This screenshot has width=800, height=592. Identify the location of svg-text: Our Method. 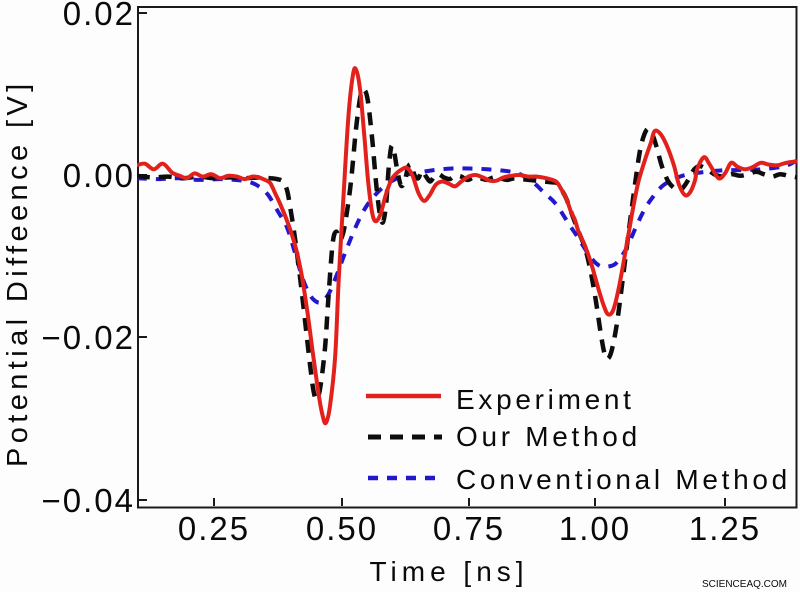
(548, 436).